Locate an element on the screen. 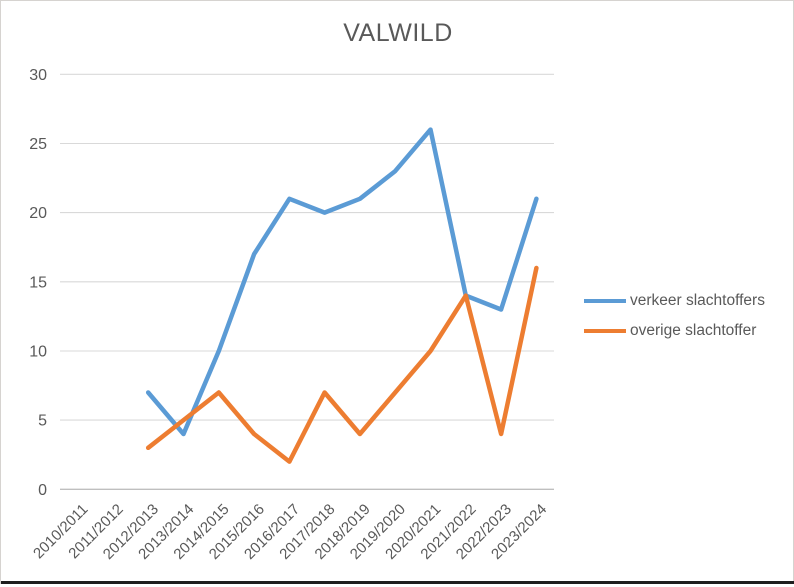 This screenshot has height=587, width=794. svg-text: 5 is located at coordinates (42, 421).